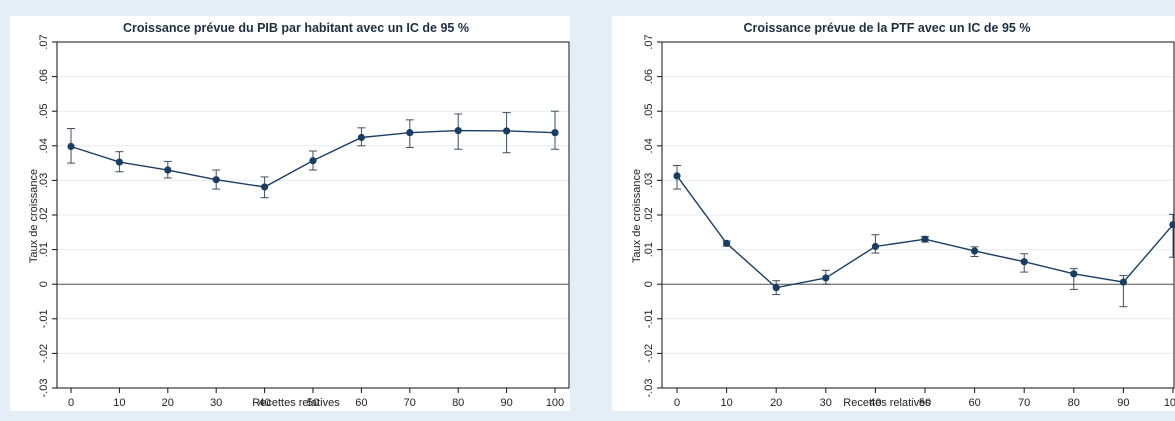 The image size is (1175, 421). Describe the element at coordinates (925, 232) in the screenshot. I see `series-line` at that location.